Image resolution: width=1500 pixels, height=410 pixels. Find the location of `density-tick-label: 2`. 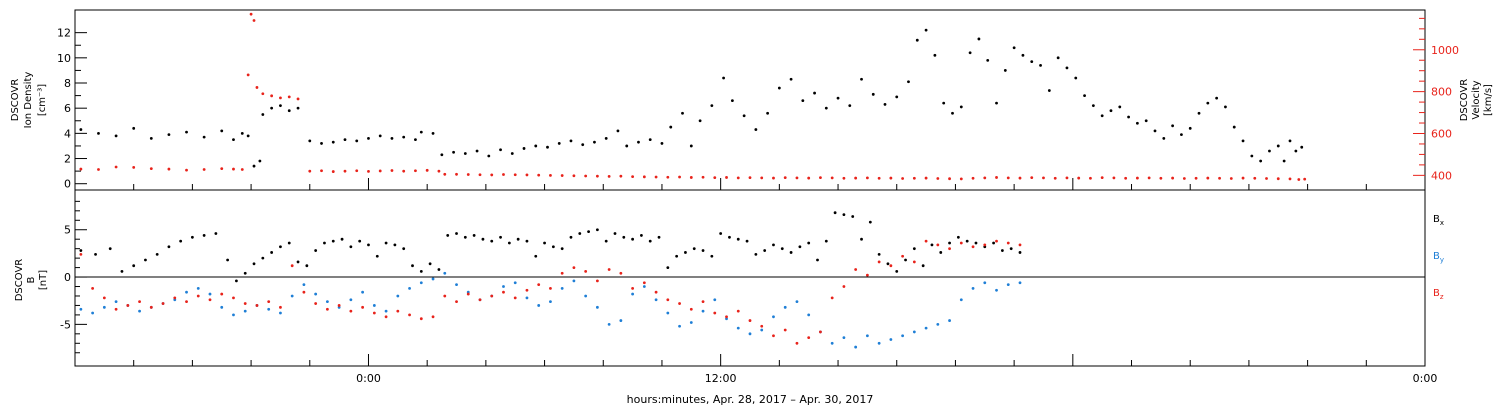

density-tick-label: 2 is located at coordinates (67, 159).